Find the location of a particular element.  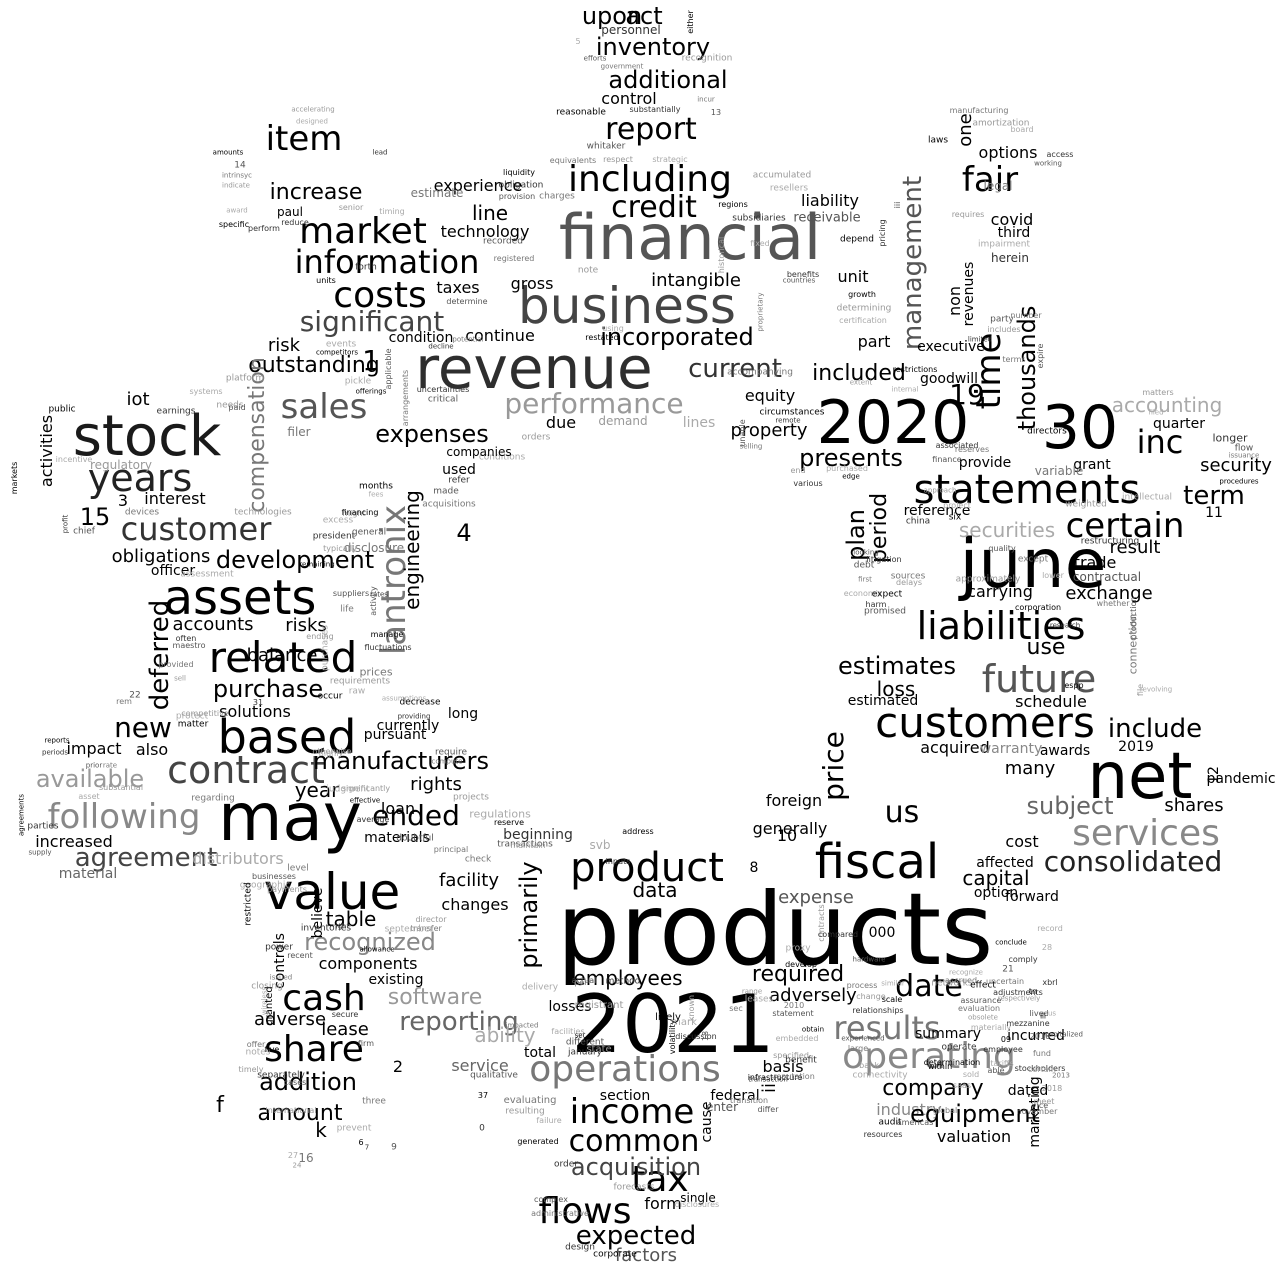

cloud-word-small: power is located at coordinates (279, 947).